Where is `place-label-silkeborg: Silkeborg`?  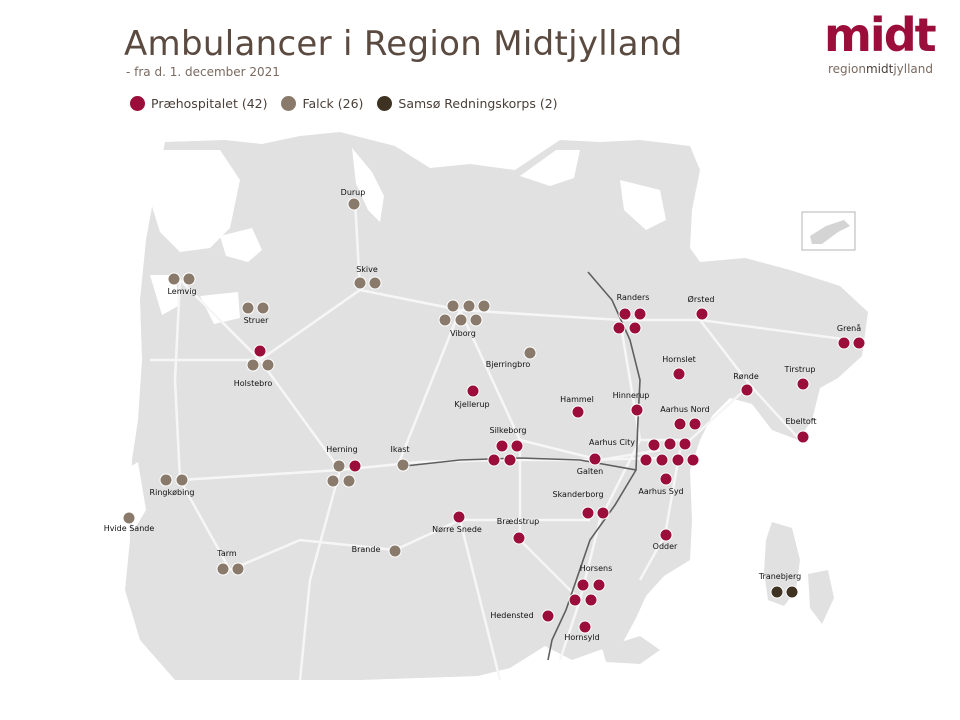
place-label-silkeborg: Silkeborg is located at coordinates (508, 430).